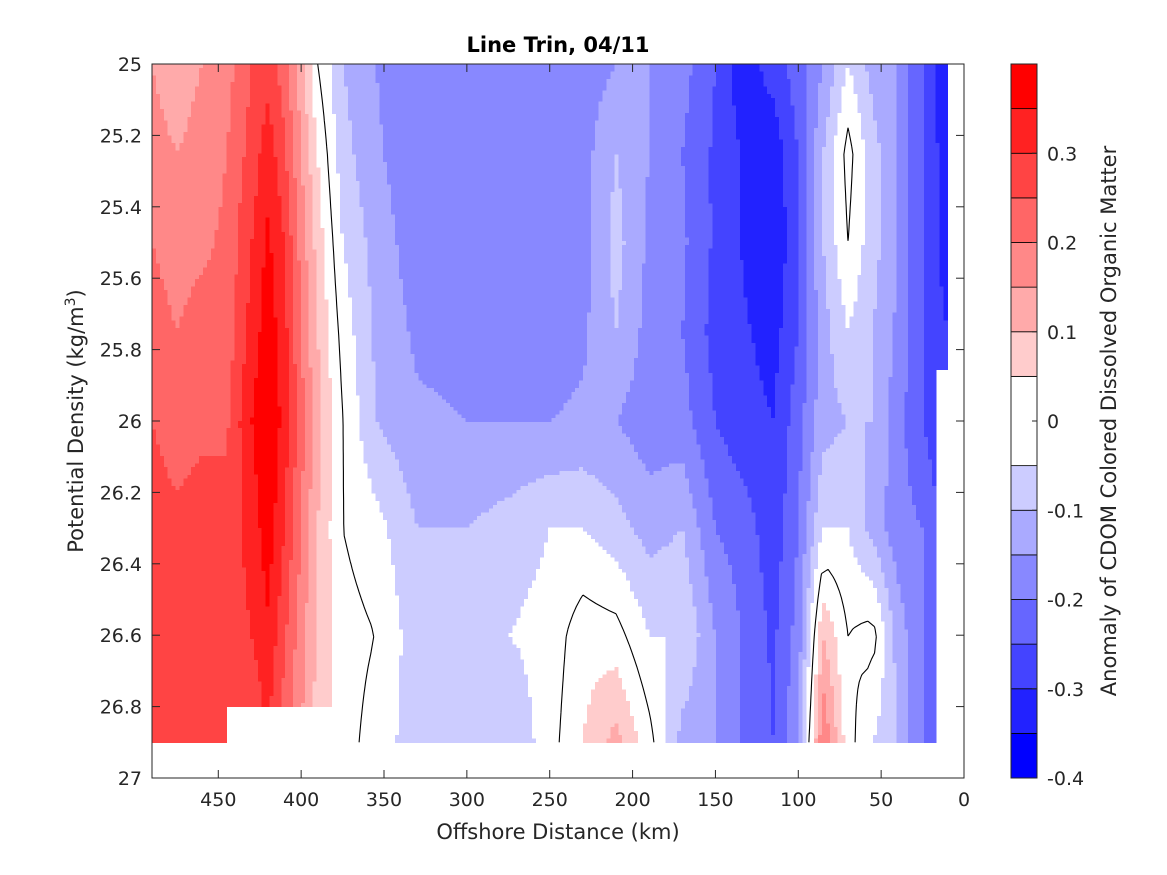  What do you see at coordinates (121, 636) in the screenshot?
I see `y-tick-label: 26.6` at bounding box center [121, 636].